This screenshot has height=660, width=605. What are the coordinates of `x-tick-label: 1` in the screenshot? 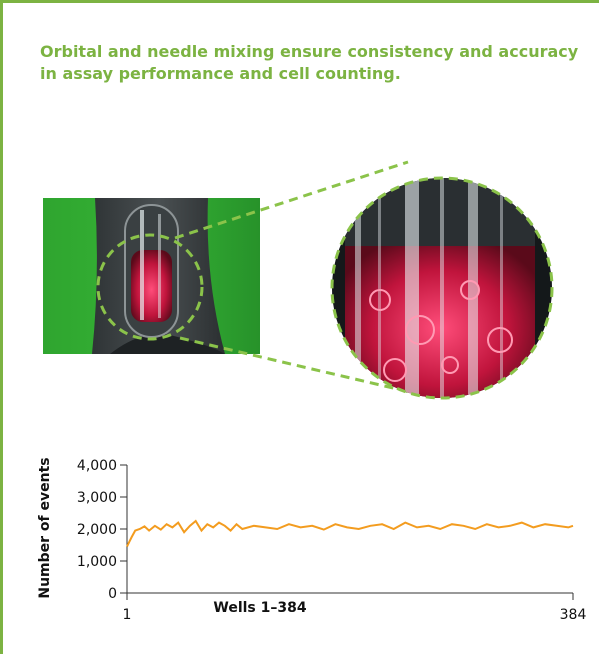 It's located at (127, 615).